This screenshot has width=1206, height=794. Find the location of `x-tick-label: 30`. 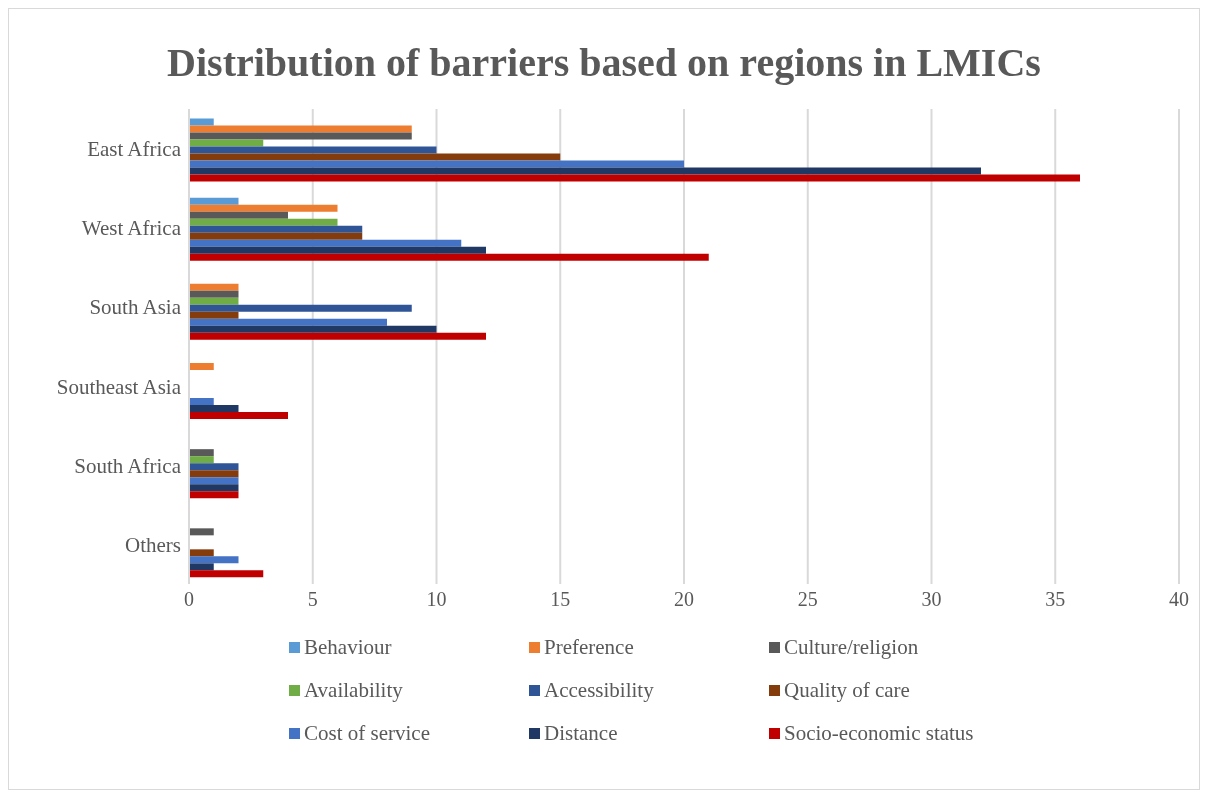

x-tick-label: 30 is located at coordinates (931, 599).